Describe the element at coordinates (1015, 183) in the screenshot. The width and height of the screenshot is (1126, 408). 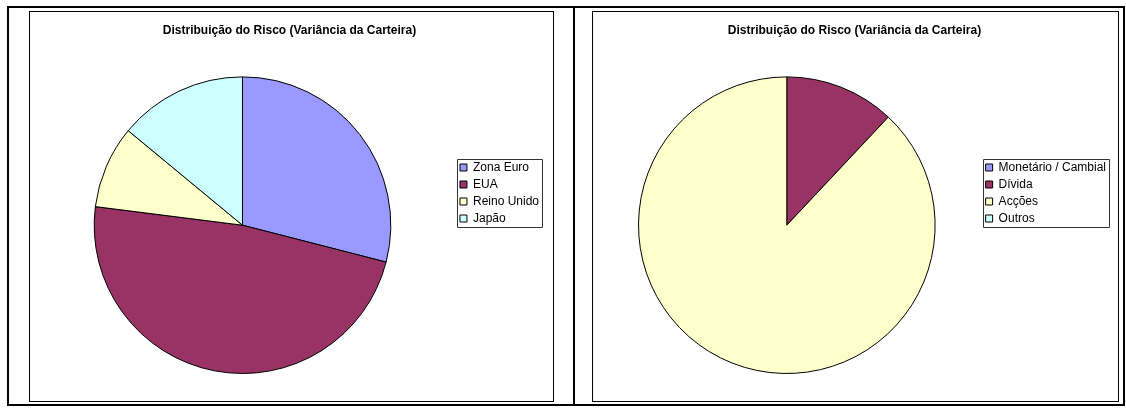
I see `legend-label: Dívida` at that location.